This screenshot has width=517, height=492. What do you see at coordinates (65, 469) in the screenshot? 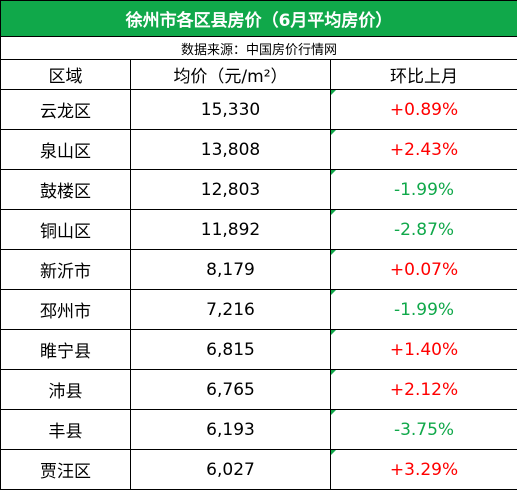
I see `region: 贾汪区` at bounding box center [65, 469].